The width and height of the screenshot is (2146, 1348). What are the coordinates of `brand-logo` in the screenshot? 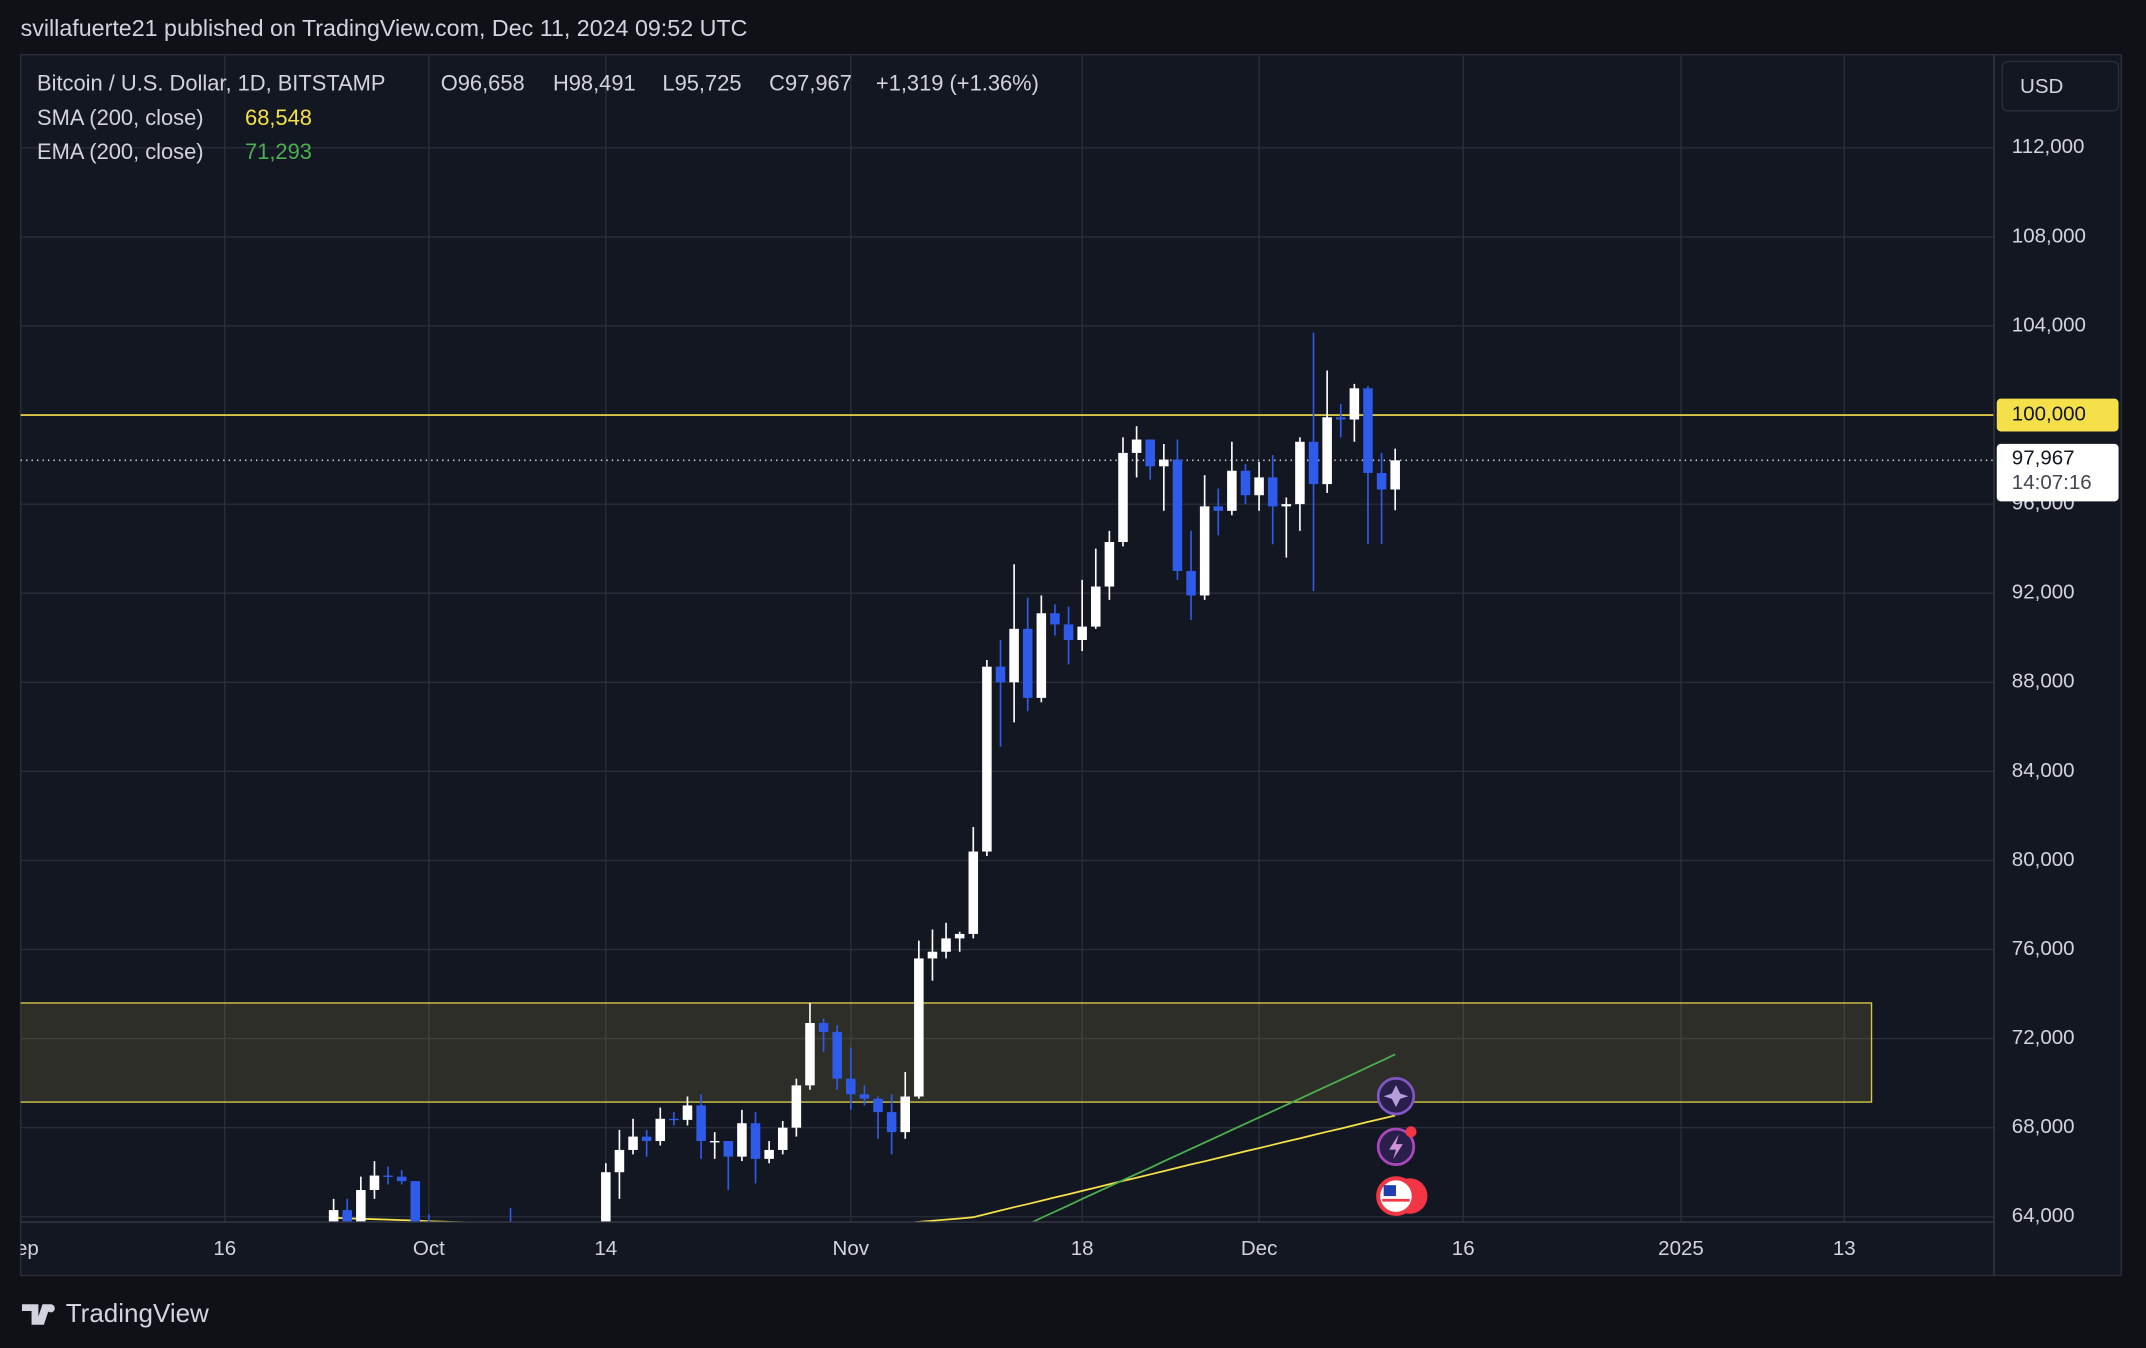 It's located at (38, 1314).